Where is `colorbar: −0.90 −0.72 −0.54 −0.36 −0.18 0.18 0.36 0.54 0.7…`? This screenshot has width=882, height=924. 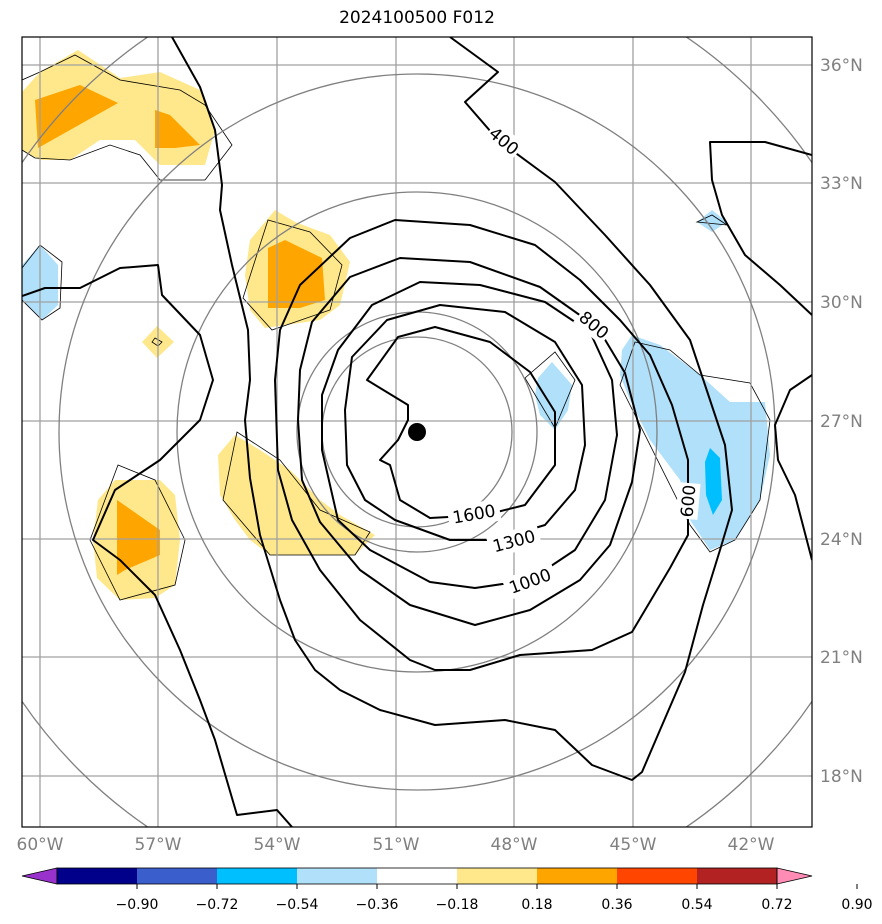 colorbar: −0.90 −0.72 −0.54 −0.36 −0.18 0.18 0.36 0.54 0.7… is located at coordinates (447, 890).